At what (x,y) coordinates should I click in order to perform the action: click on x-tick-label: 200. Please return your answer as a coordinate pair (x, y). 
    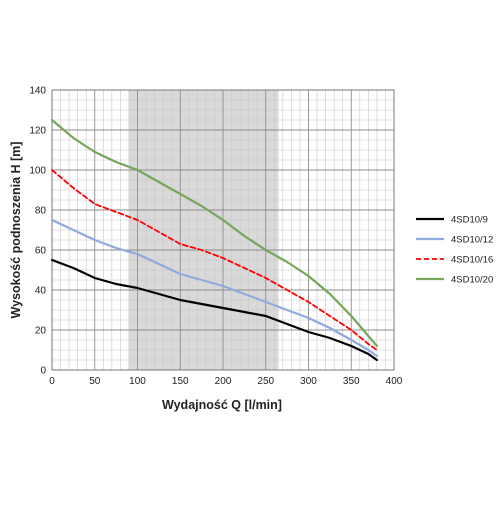
    Looking at the image, I should click on (223, 381).